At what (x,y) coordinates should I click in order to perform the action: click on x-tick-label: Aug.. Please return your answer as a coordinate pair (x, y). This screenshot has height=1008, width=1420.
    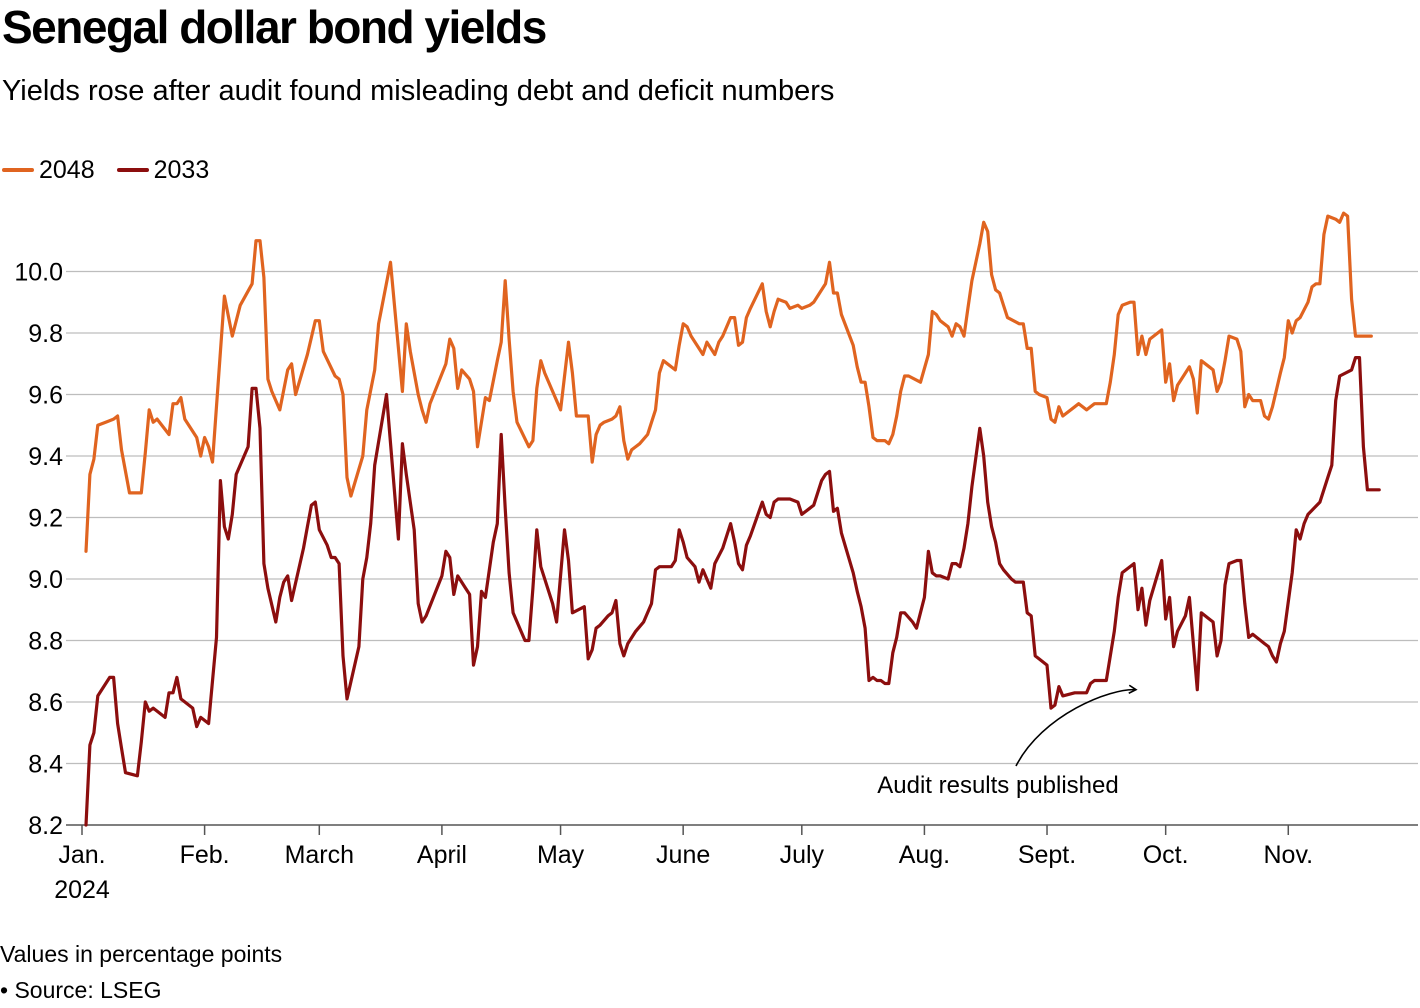
    Looking at the image, I should click on (924, 855).